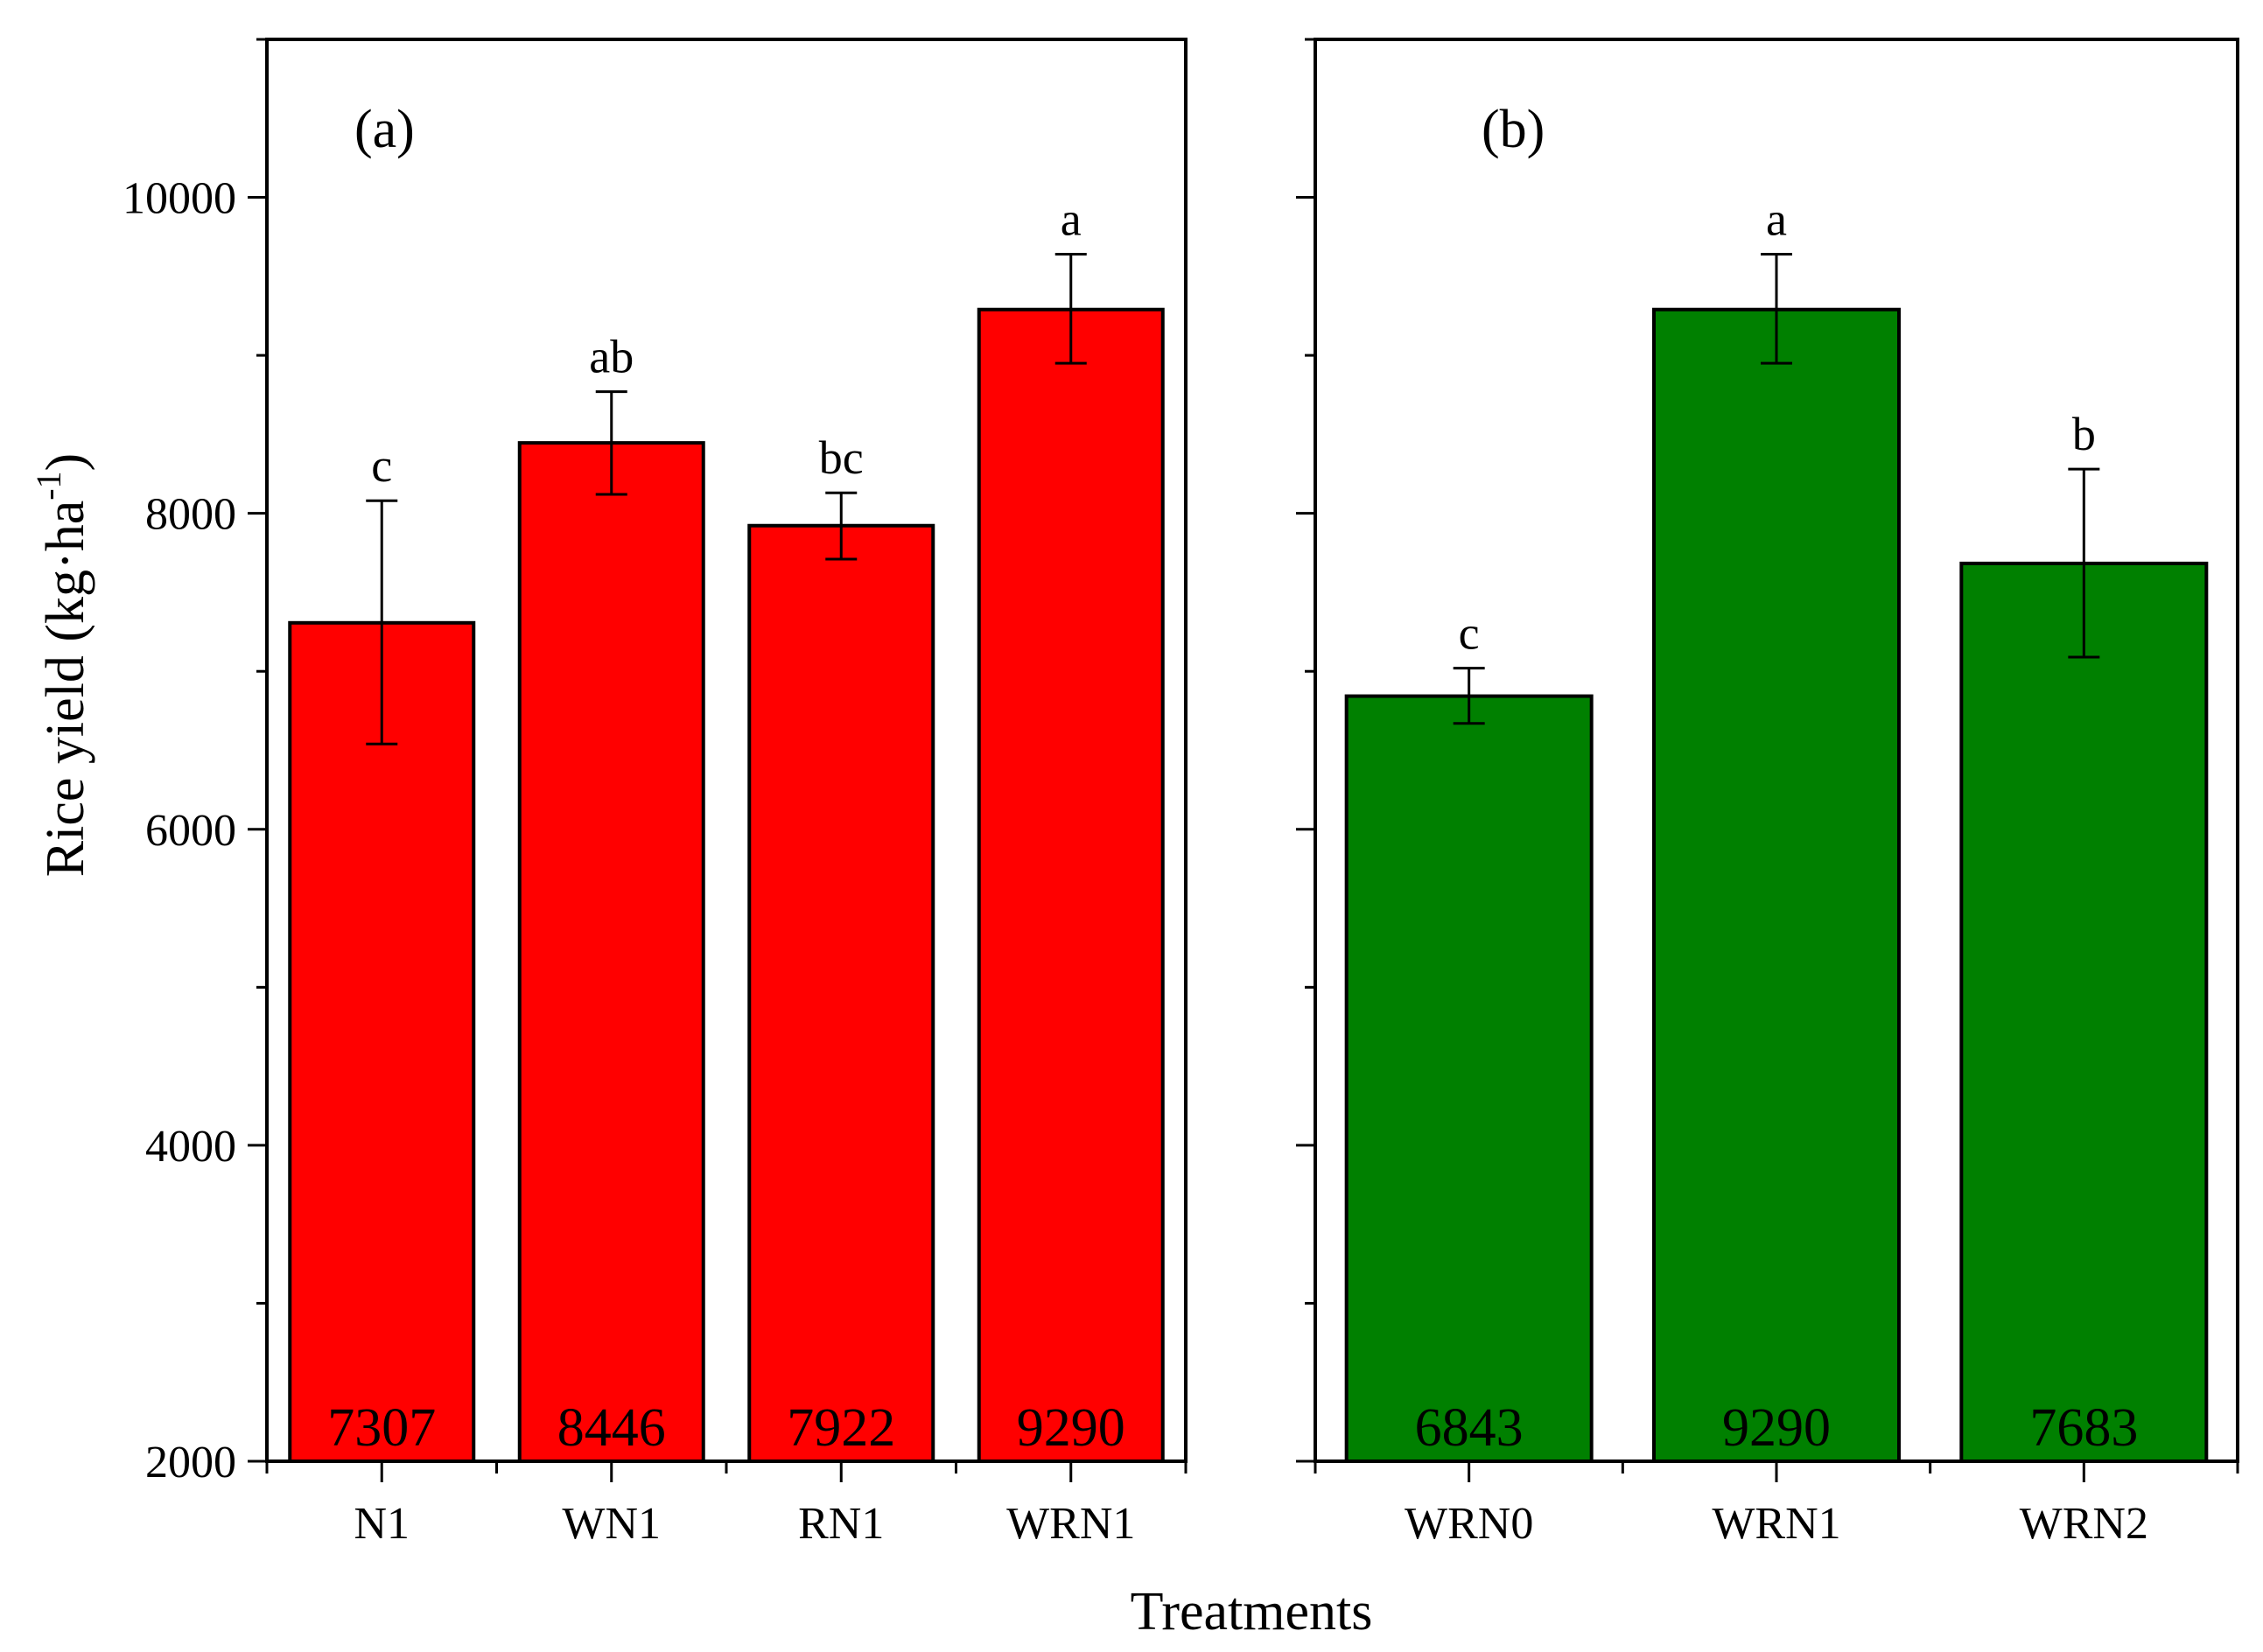 This screenshot has height=1652, width=2263. Describe the element at coordinates (1469, 1078) in the screenshot. I see `bar-wrn0` at that location.